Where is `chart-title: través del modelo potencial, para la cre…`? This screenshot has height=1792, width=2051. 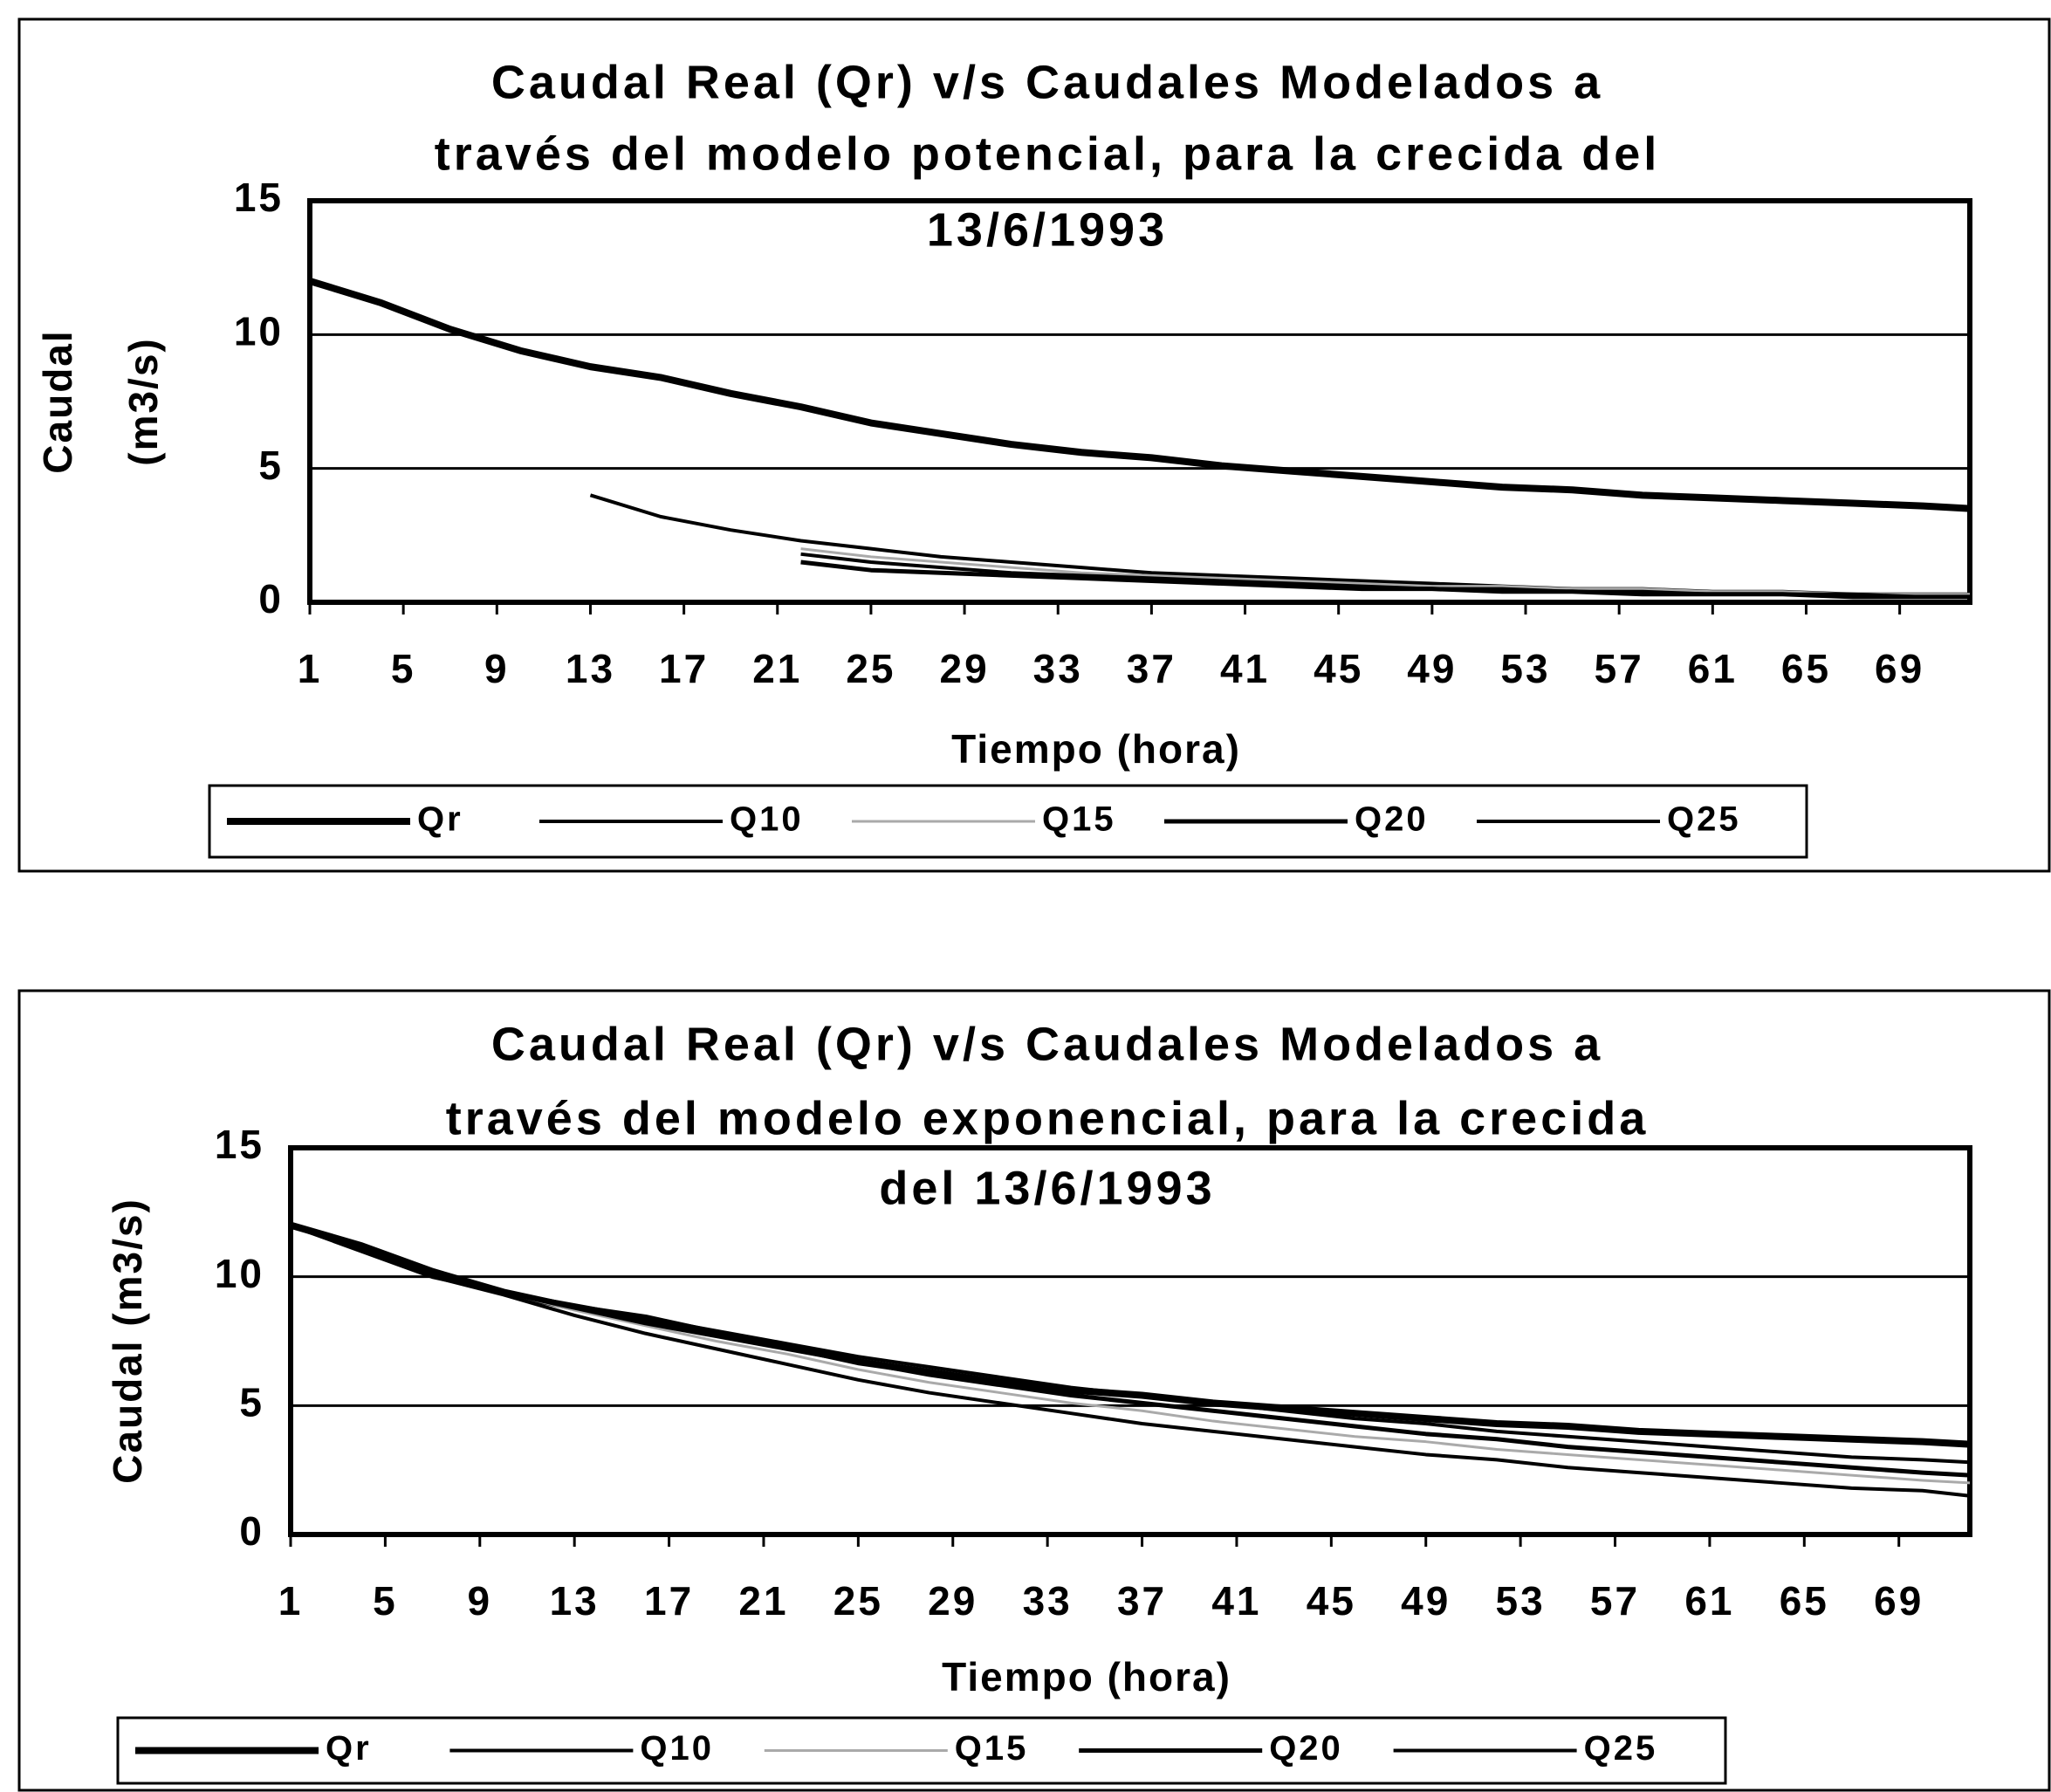
chart-title: través del modelo potencial, para la cre… is located at coordinates (1048, 153).